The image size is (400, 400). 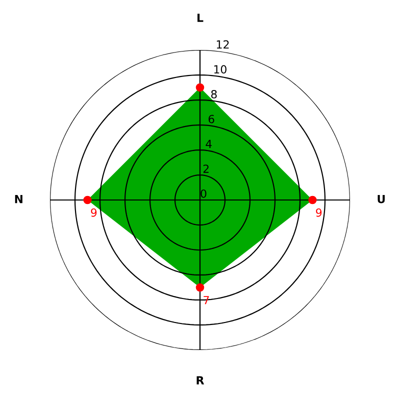 I want to click on y-tick-label: 10, so click(x=220, y=69).